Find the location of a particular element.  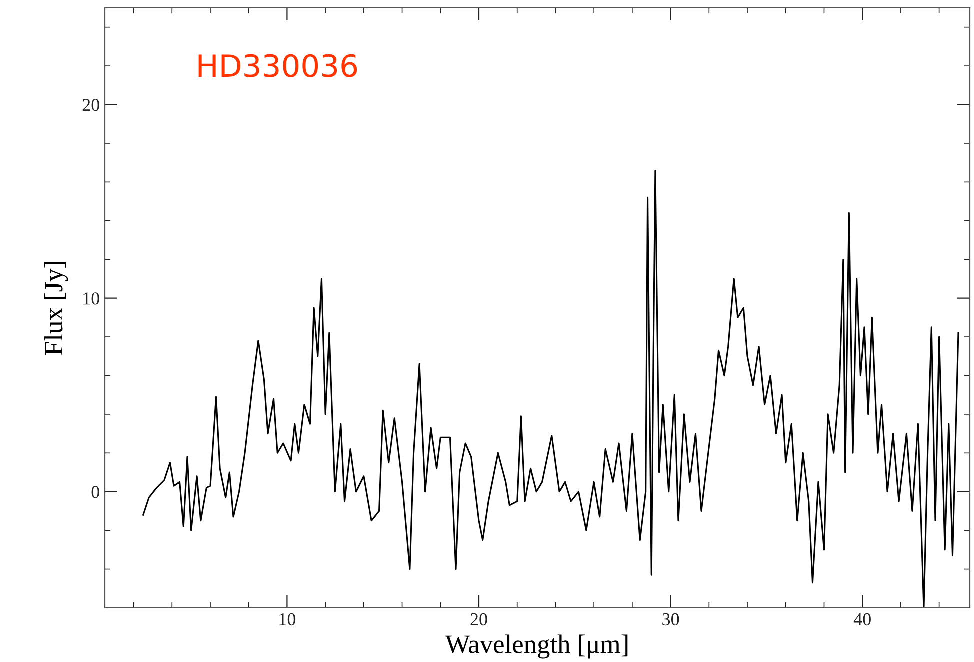

x-tick-label: 40 is located at coordinates (862, 619).